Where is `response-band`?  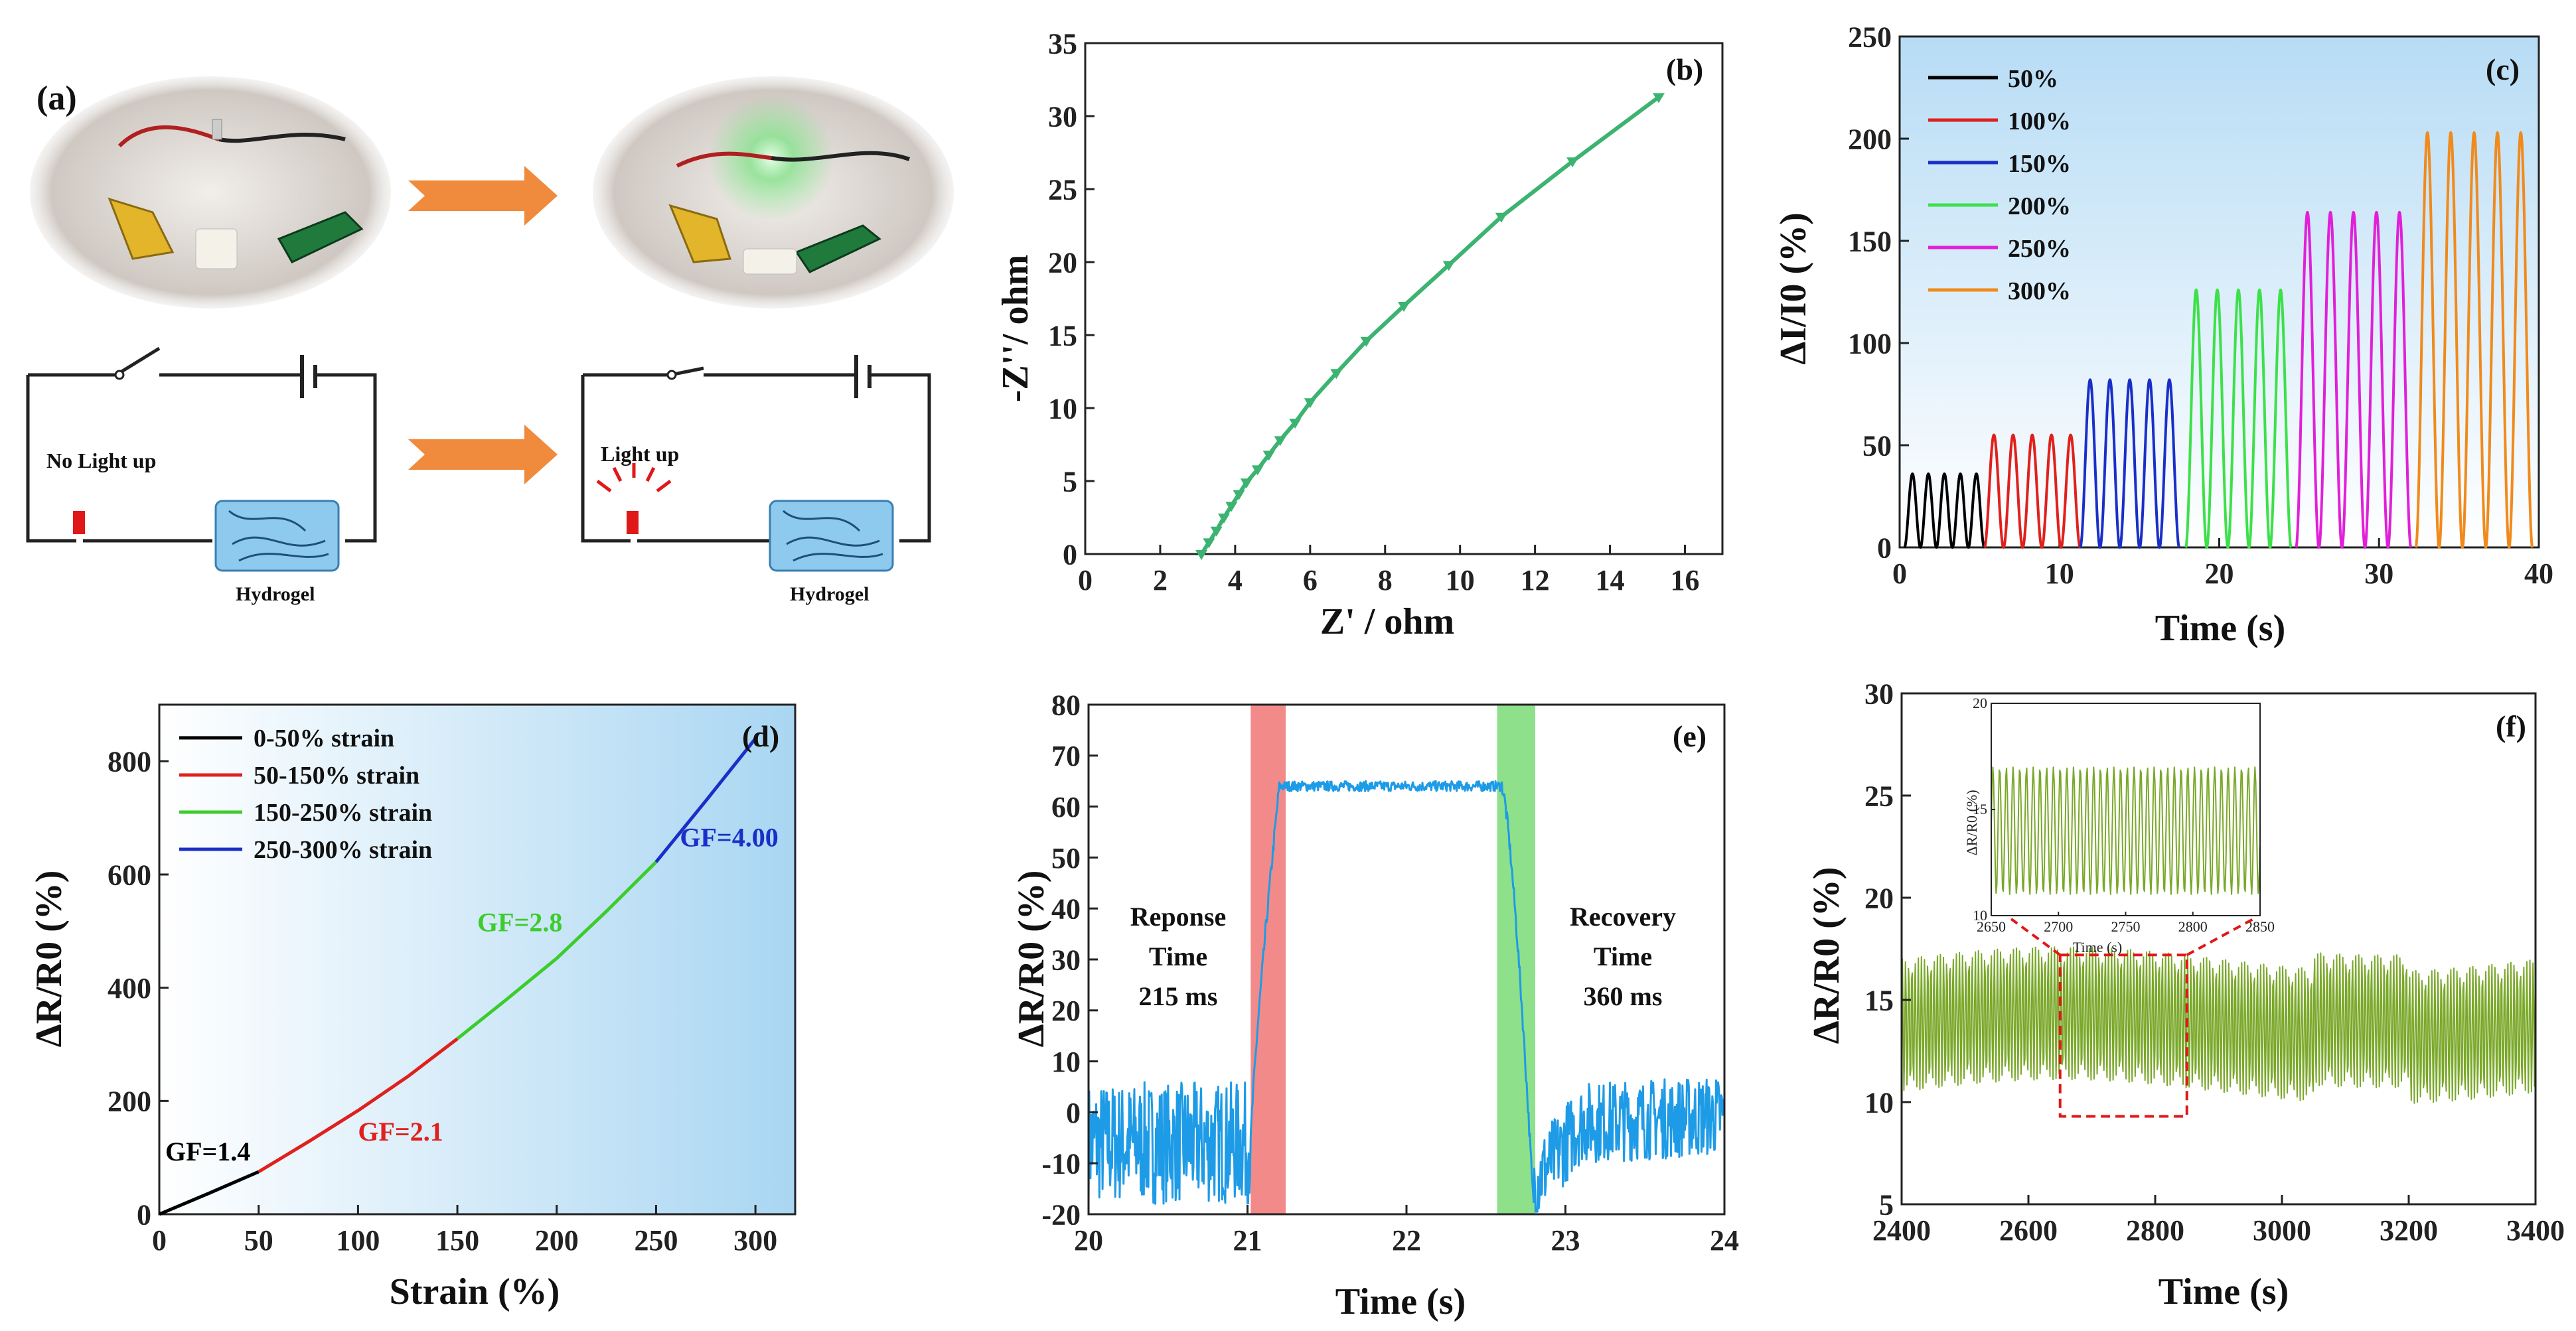 response-band is located at coordinates (1268, 960).